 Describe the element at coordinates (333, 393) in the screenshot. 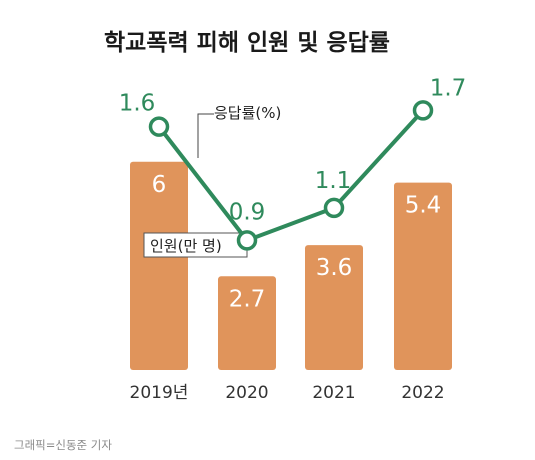

I see `x-tick-label-2: 2021` at that location.